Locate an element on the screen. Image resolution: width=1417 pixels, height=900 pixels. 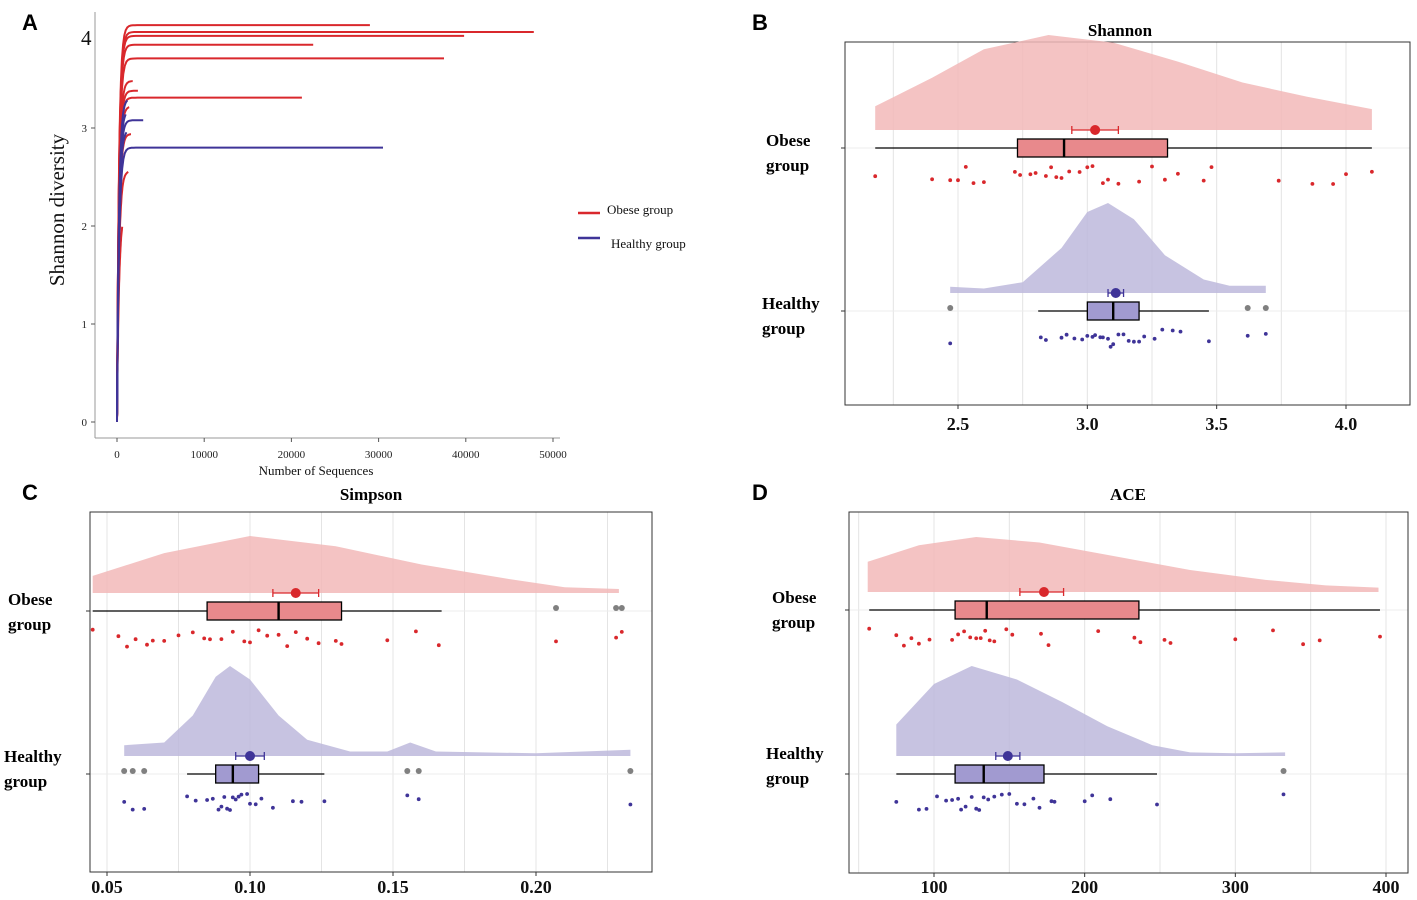
x-tick-label: 0.20 is located at coordinates (536, 887).